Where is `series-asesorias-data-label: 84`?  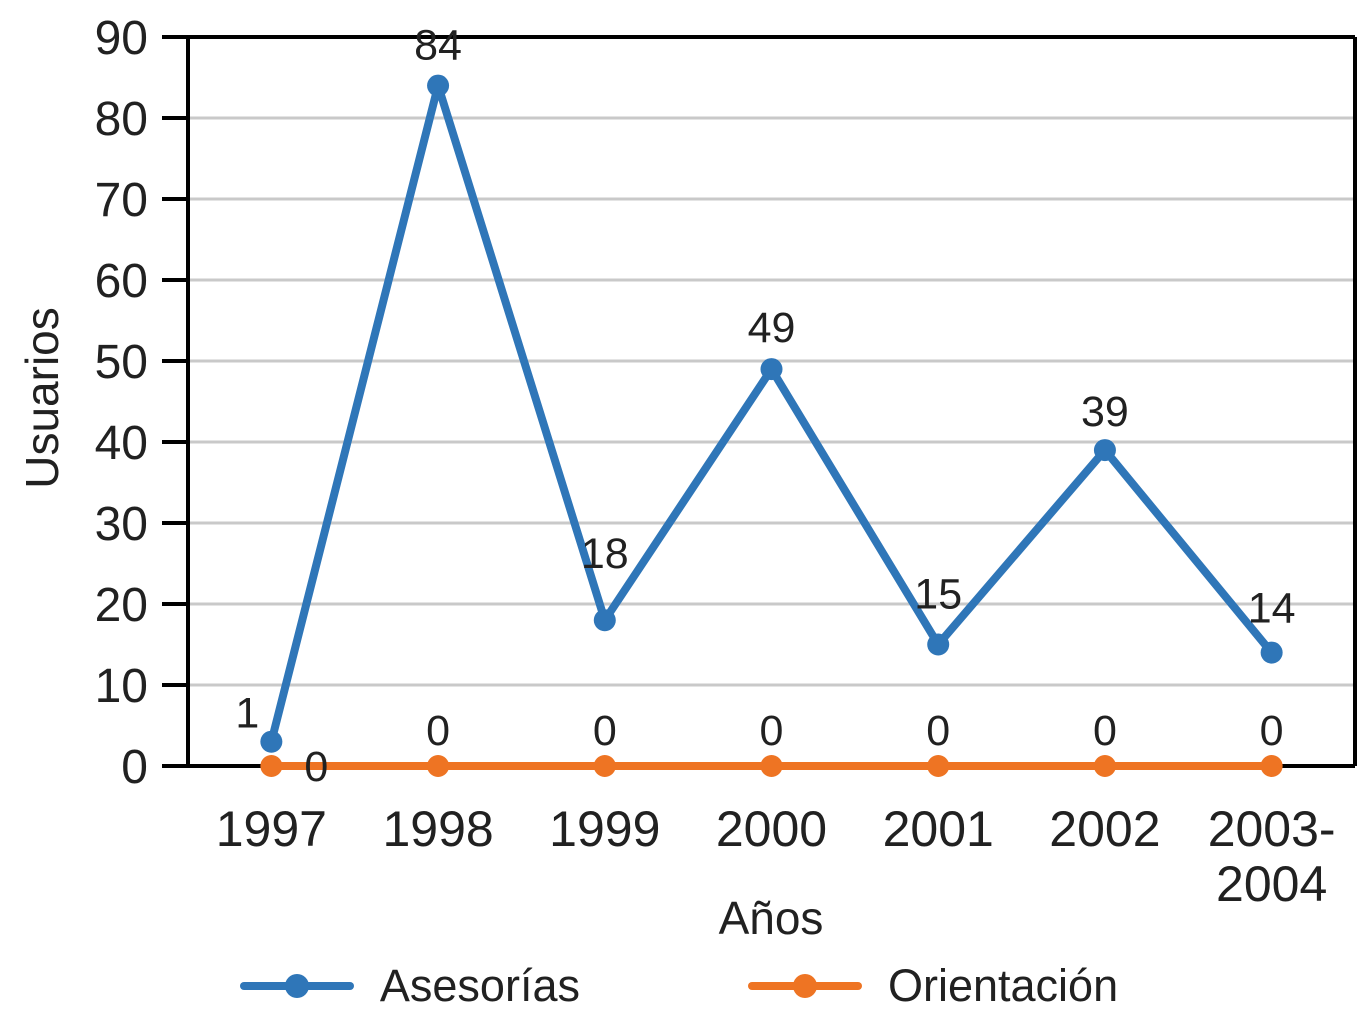
series-asesorias-data-label: 84 is located at coordinates (438, 46).